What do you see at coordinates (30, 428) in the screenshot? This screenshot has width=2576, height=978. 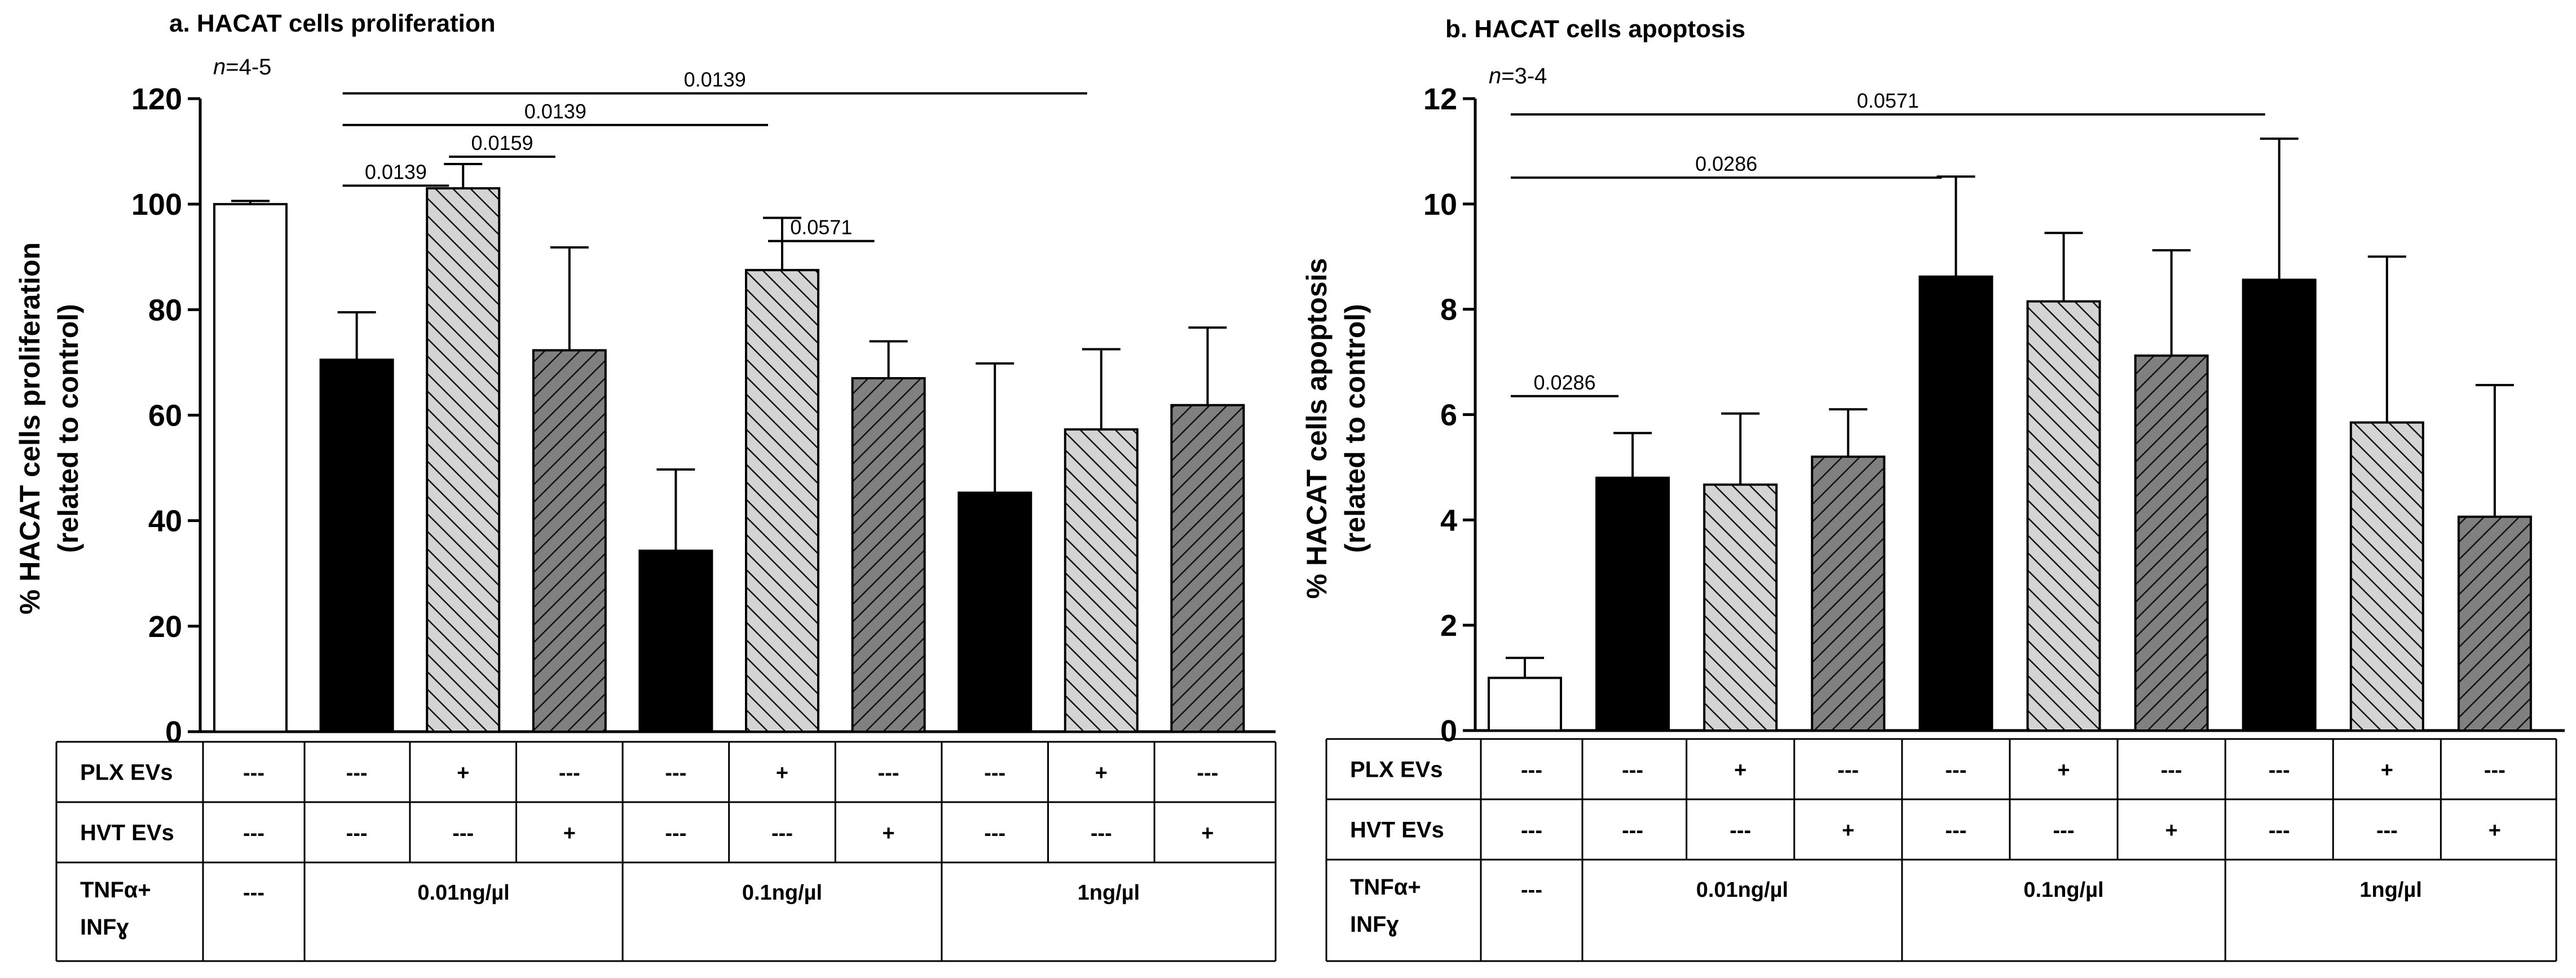 I see `y-axis-label-proliferation: % HACAT cells proliferation` at bounding box center [30, 428].